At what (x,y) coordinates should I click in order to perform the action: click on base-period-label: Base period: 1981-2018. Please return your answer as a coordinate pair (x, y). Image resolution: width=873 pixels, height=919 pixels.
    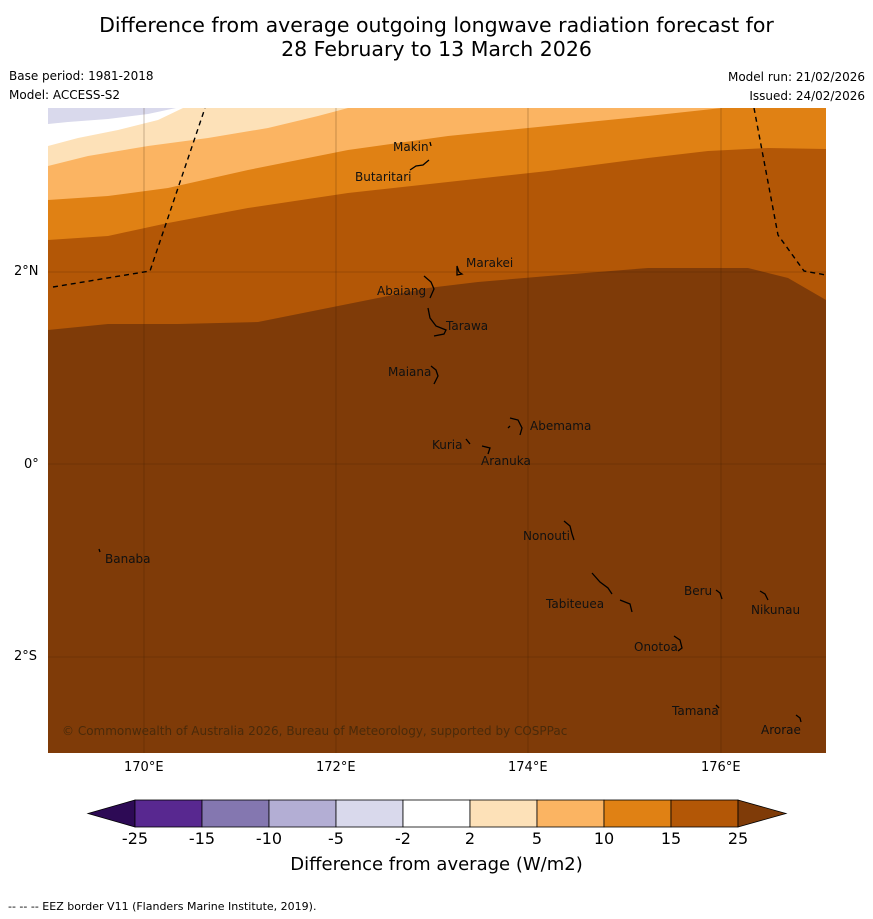
    Looking at the image, I should click on (81, 76).